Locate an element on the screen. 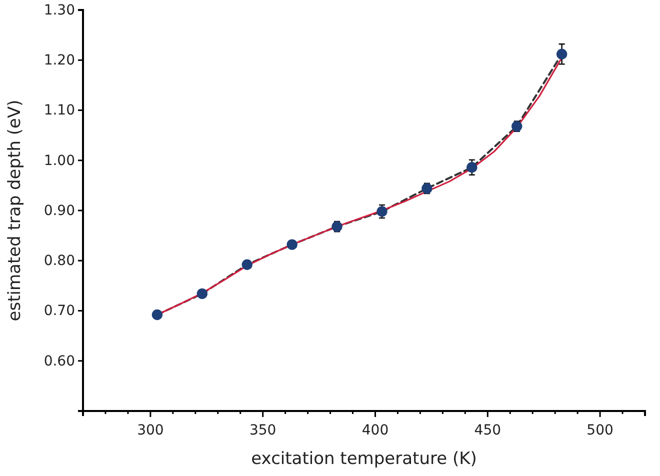 The image size is (660, 476). x-tick-label: 300 is located at coordinates (150, 430).